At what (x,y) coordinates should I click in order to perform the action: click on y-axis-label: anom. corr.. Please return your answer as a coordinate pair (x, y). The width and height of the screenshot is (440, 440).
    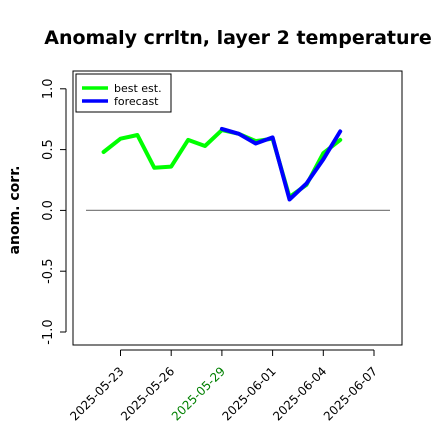
    Looking at the image, I should click on (15, 210).